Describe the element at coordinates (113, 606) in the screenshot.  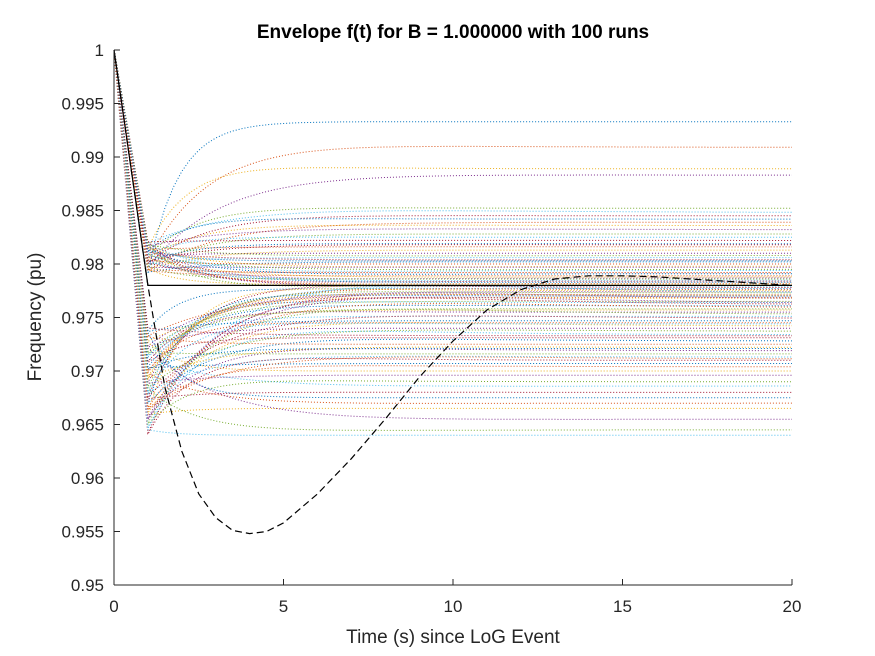
I see `x-tick-label: 0` at that location.